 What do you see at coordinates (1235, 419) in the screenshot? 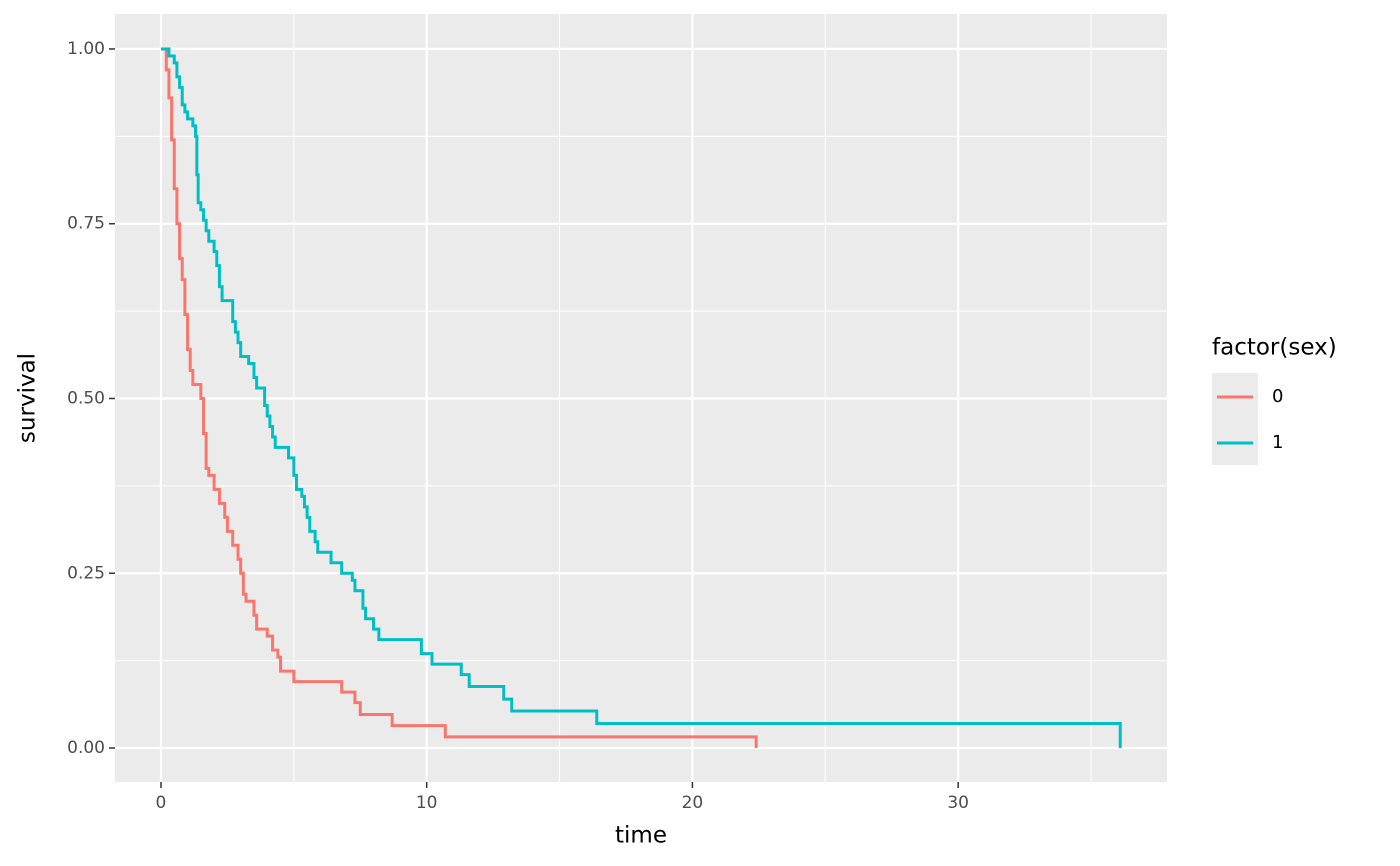
I see `legend-key-background` at bounding box center [1235, 419].